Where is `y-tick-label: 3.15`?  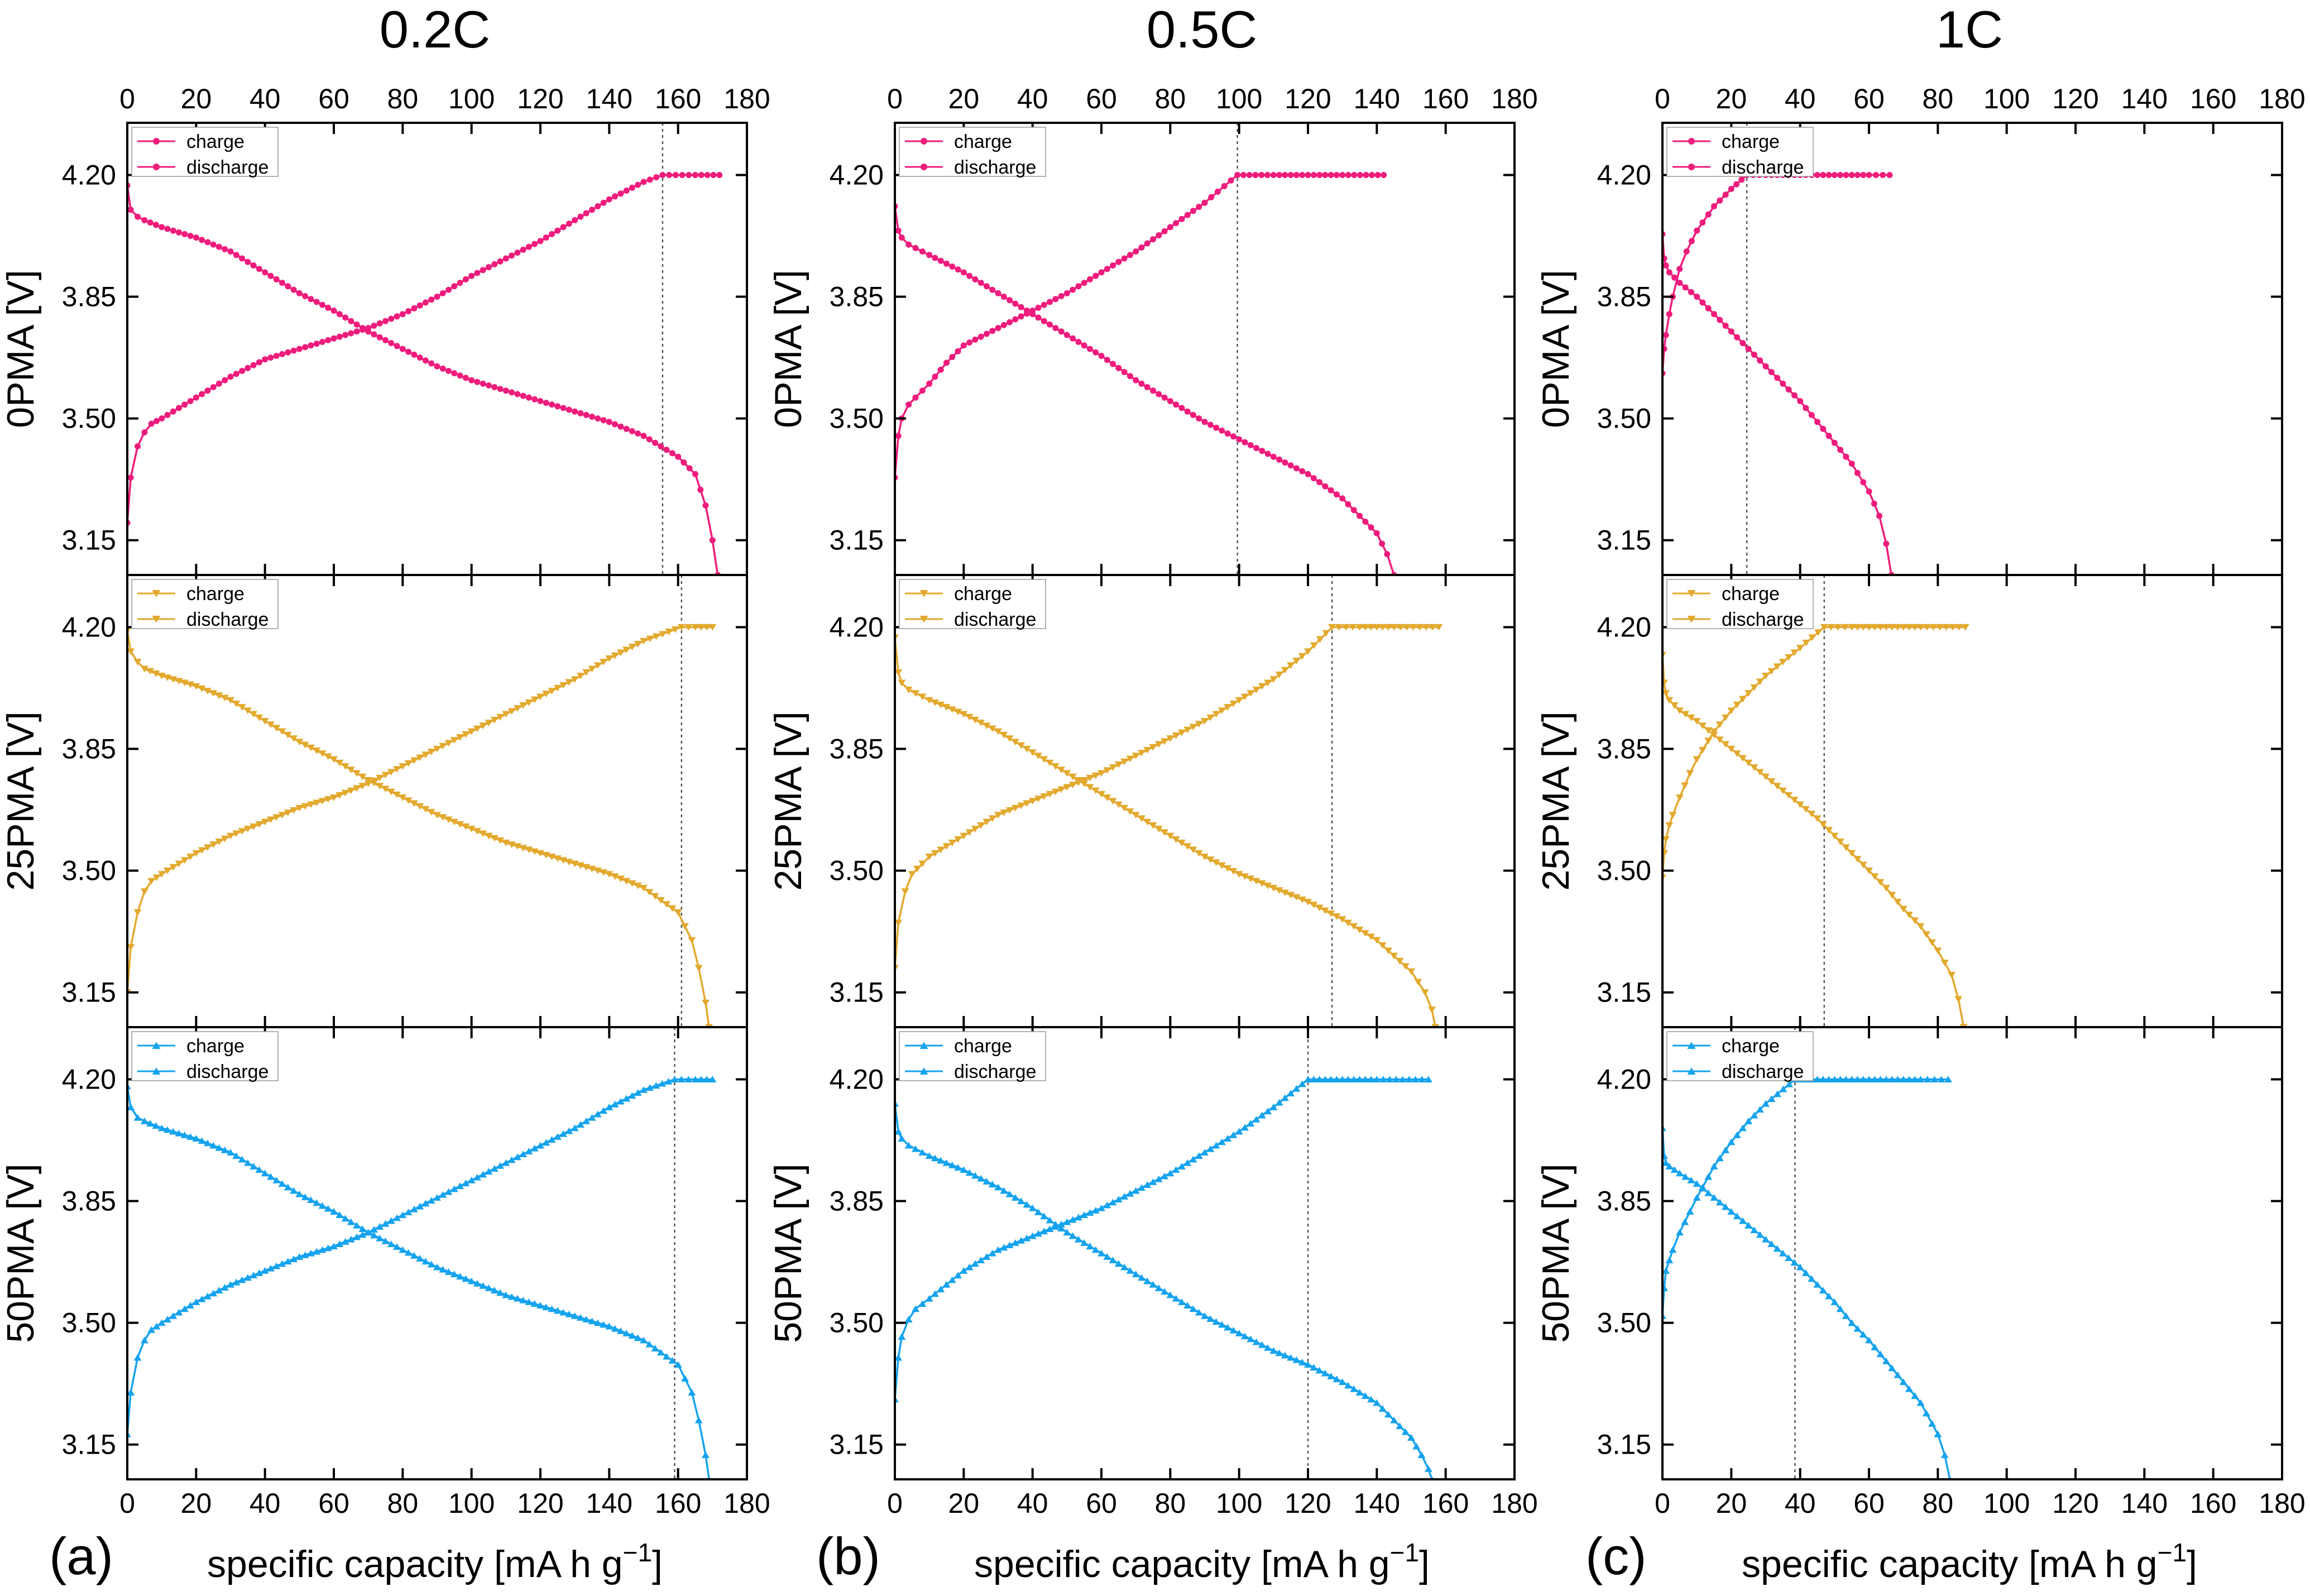
y-tick-label: 3.15 is located at coordinates (89, 1444).